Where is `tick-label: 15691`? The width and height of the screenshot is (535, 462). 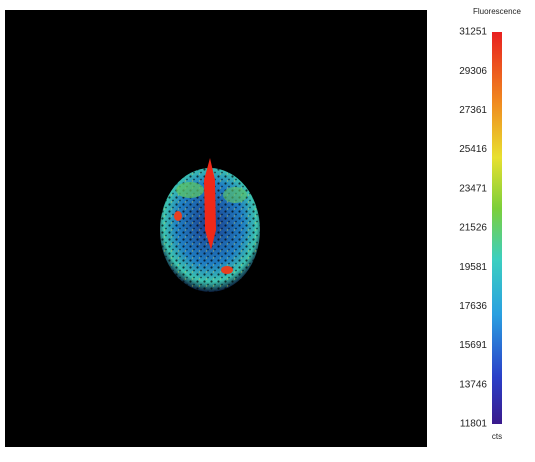 tick-label: 15691 is located at coordinates (473, 345).